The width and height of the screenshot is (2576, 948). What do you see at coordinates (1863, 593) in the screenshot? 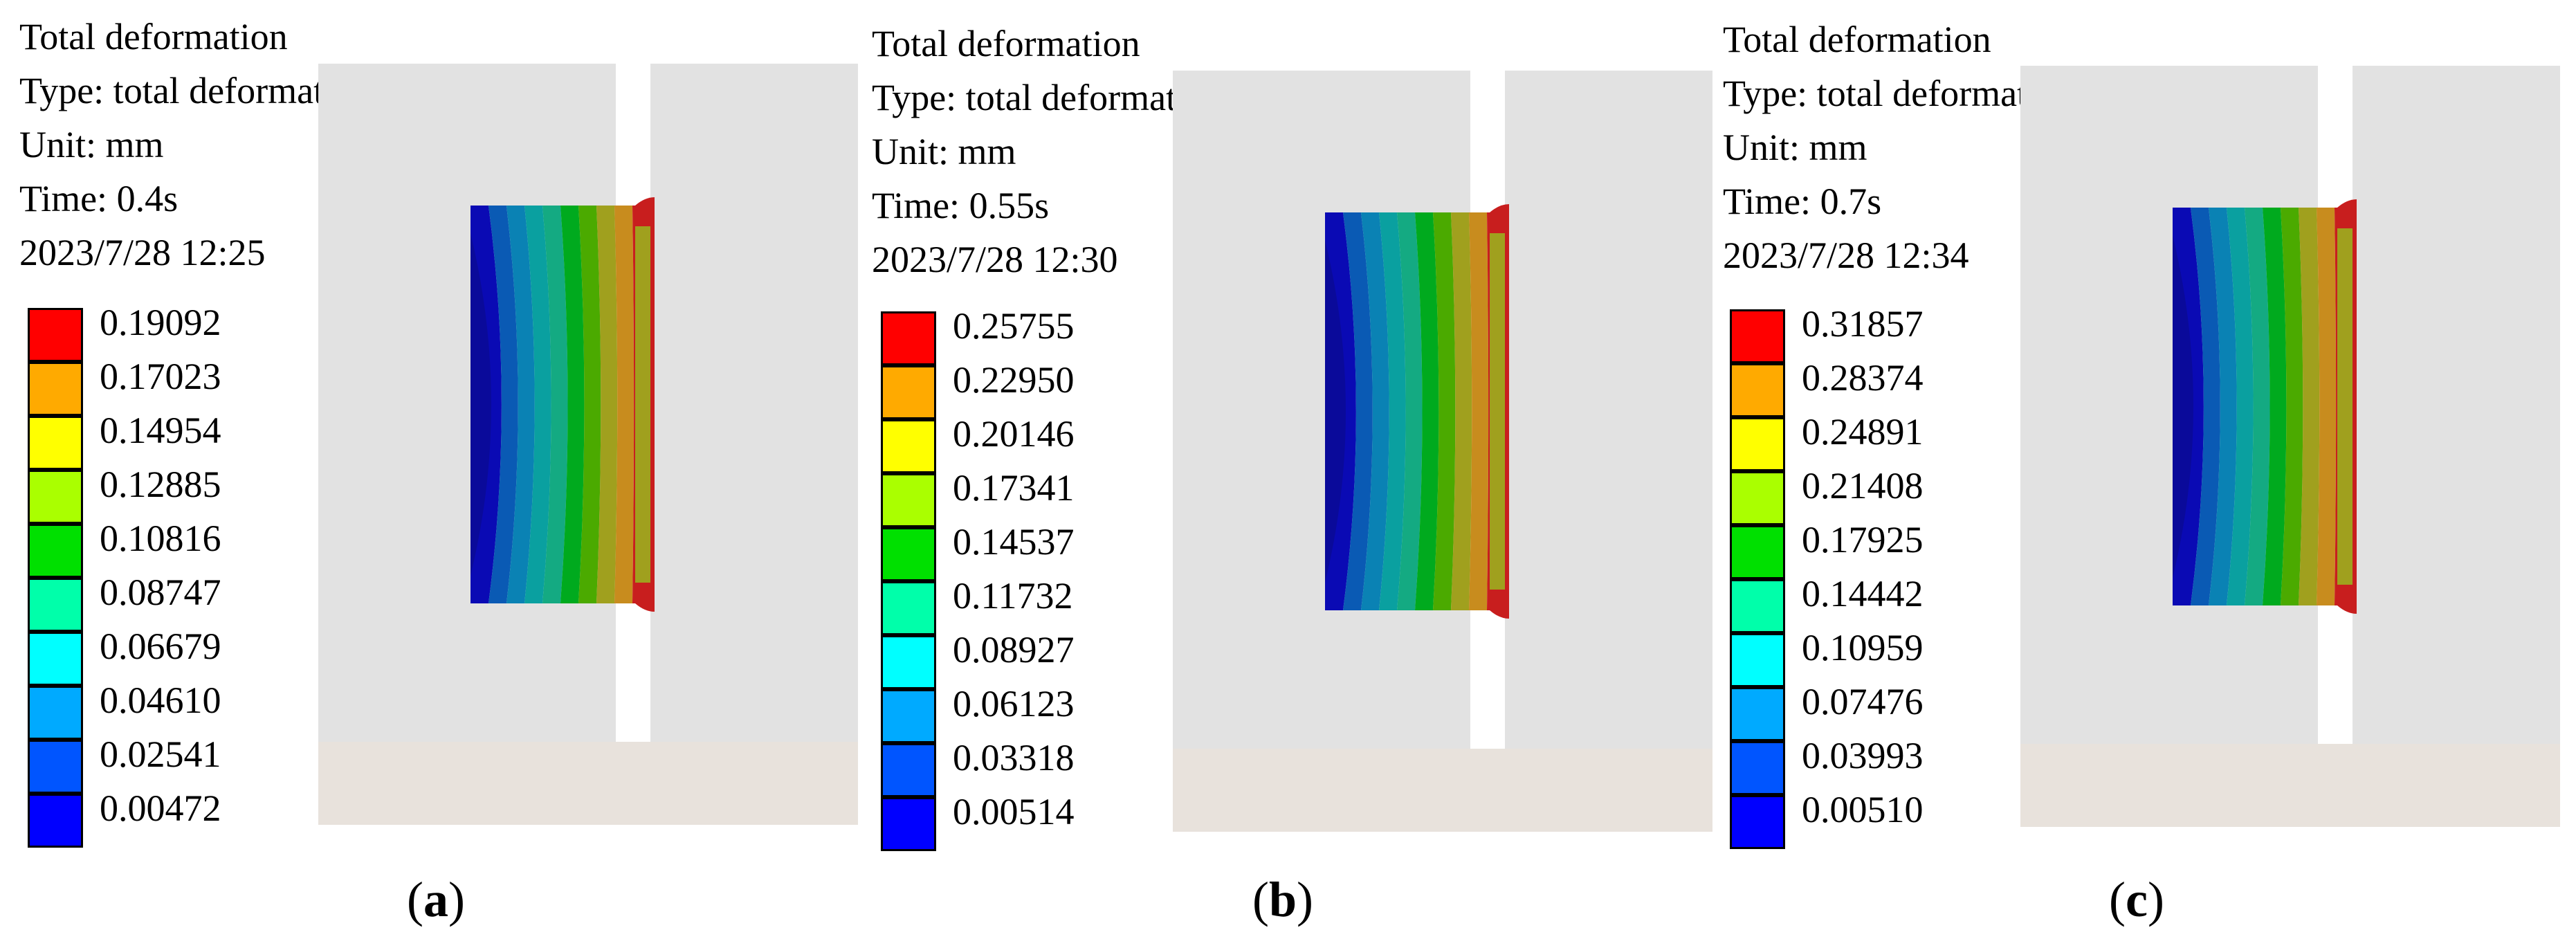
I see `legend-value: 0.14442` at bounding box center [1863, 593].